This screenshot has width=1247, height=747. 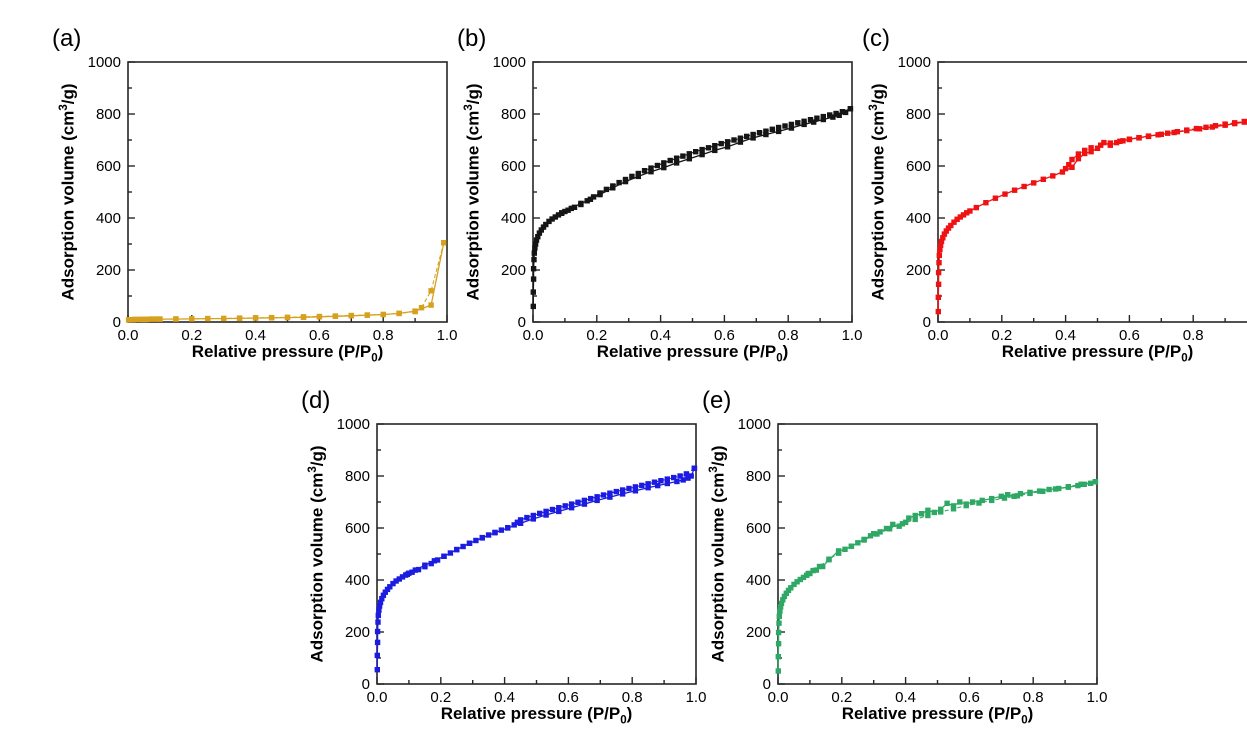 What do you see at coordinates (66, 39) in the screenshot?
I see `panel-label-a: (a)` at bounding box center [66, 39].